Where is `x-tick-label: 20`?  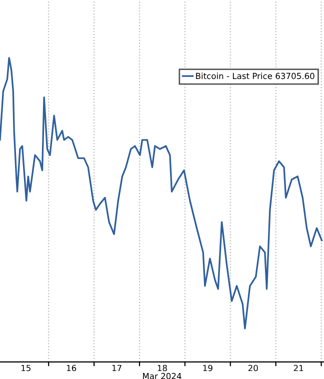 x-tick-label: 20 is located at coordinates (253, 368).